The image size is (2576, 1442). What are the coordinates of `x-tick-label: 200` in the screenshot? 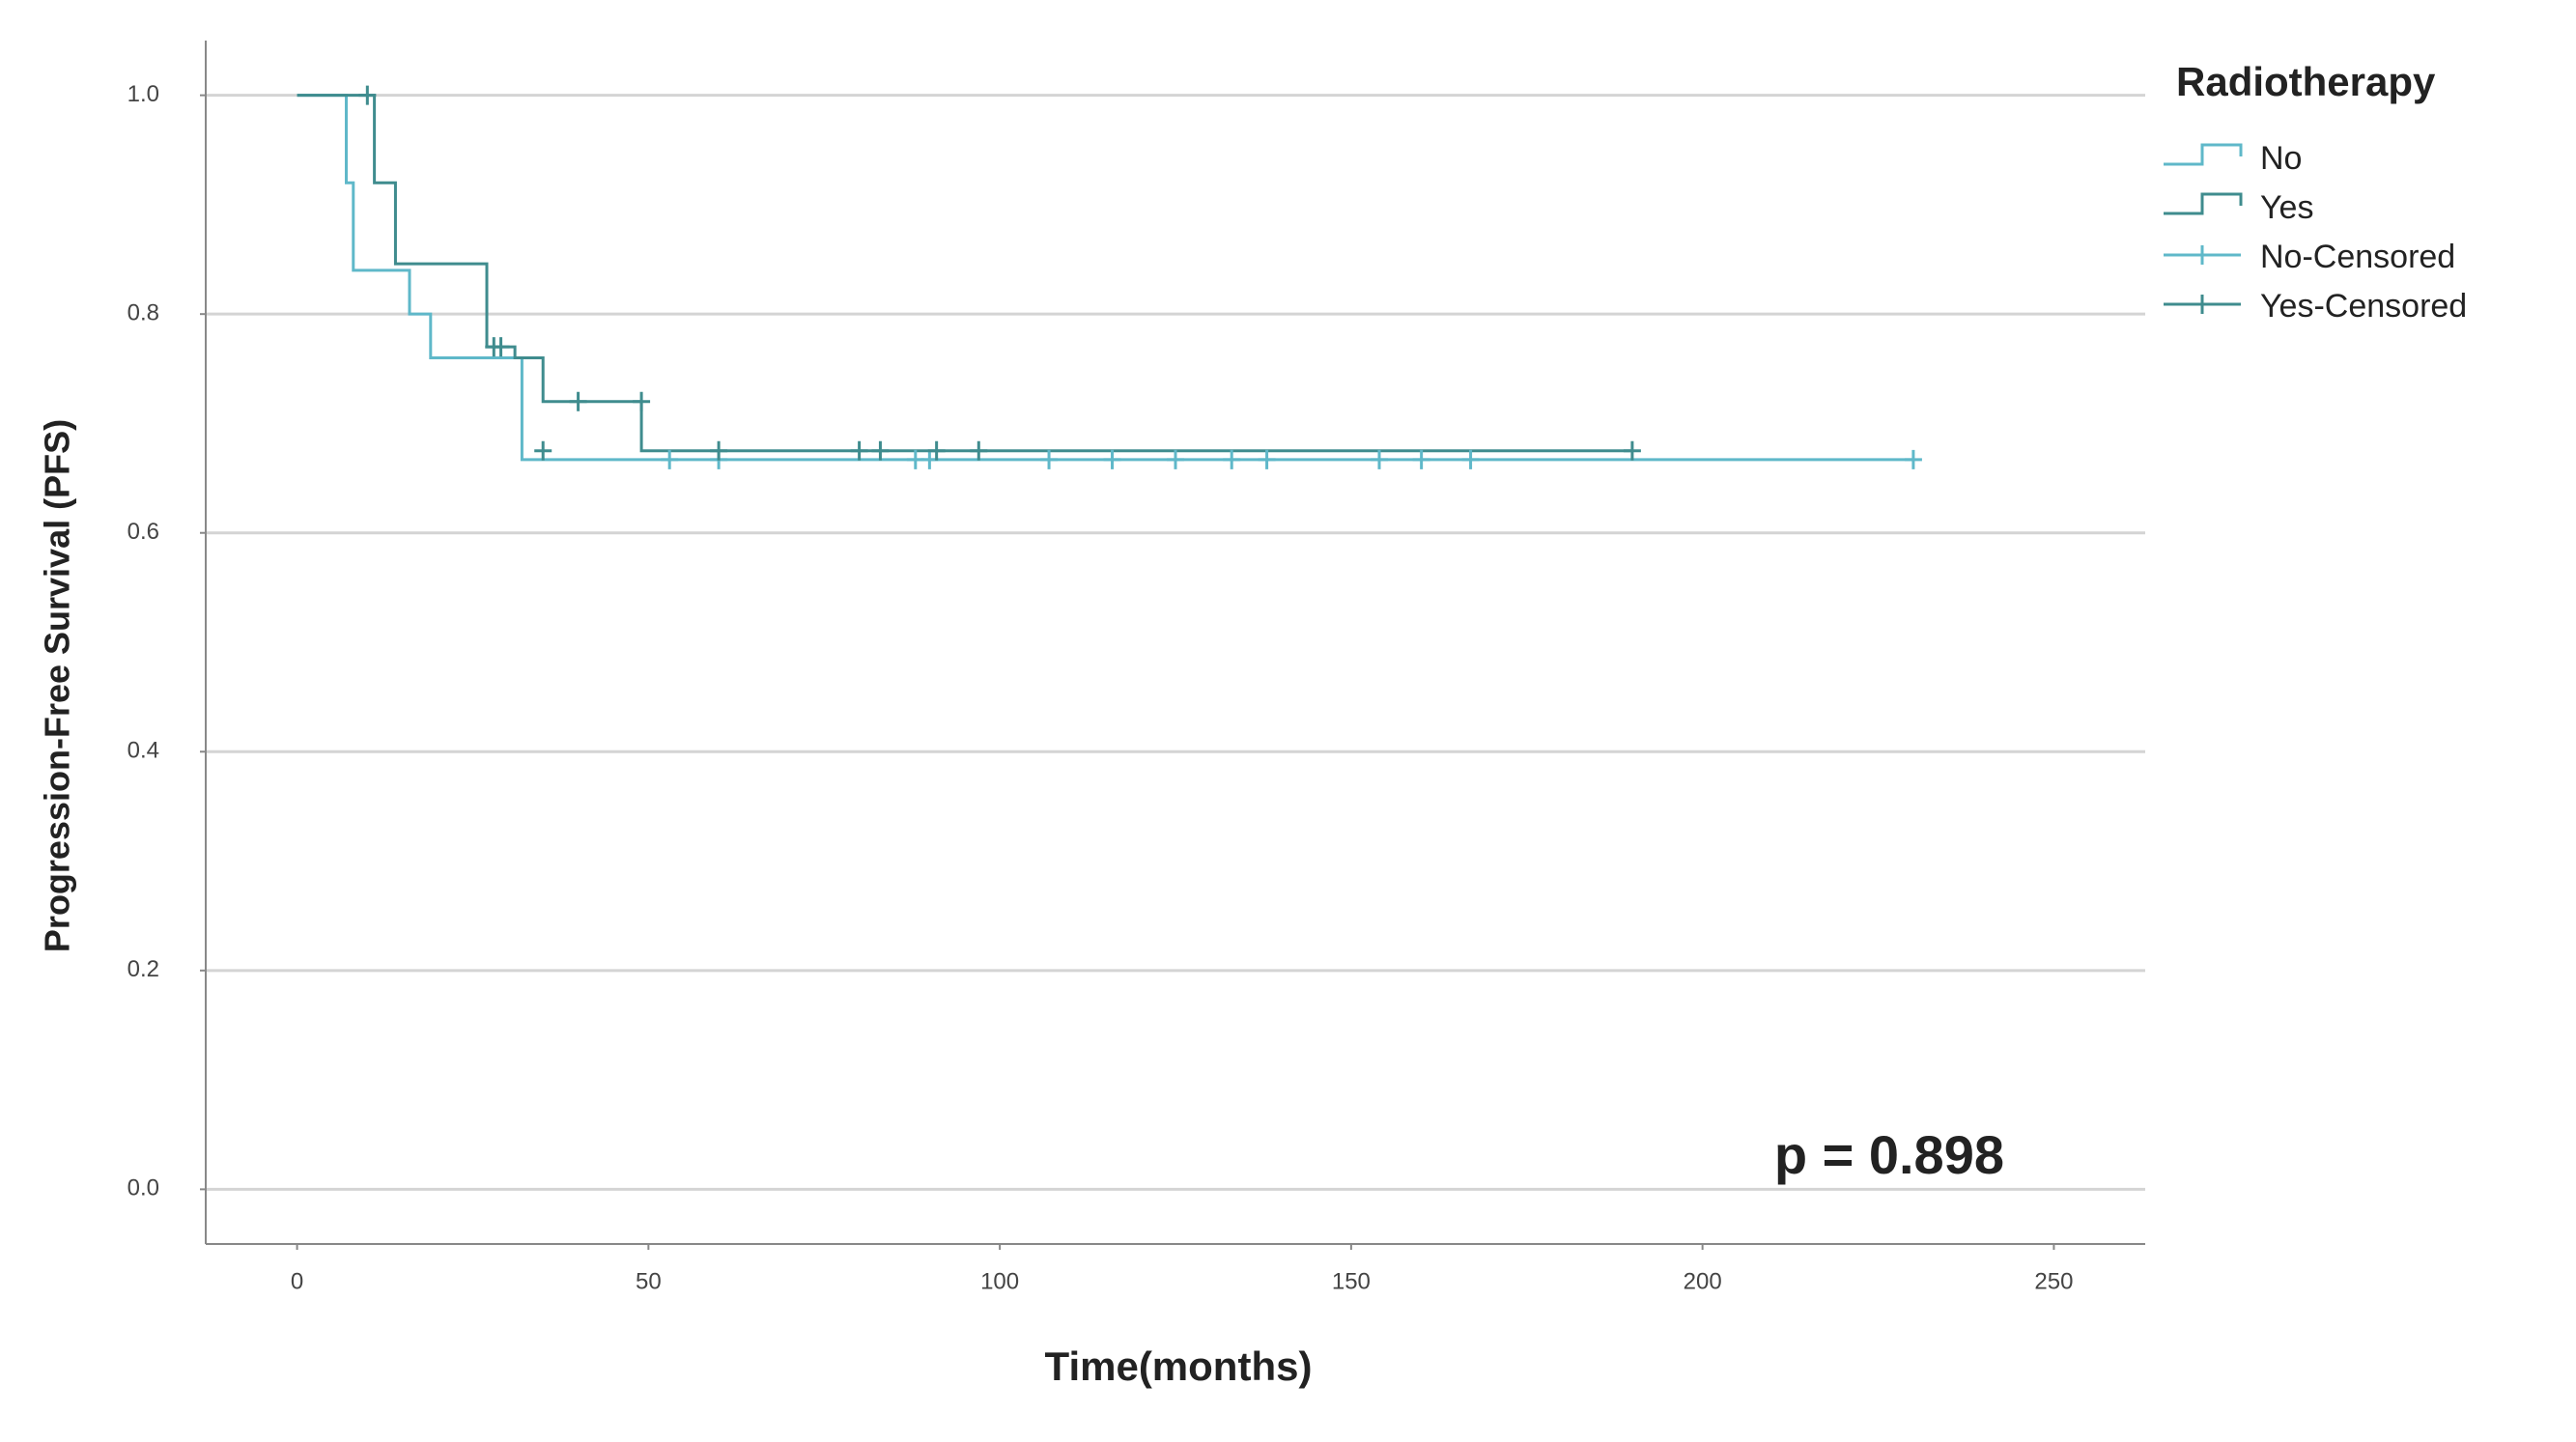 It's located at (1703, 1281).